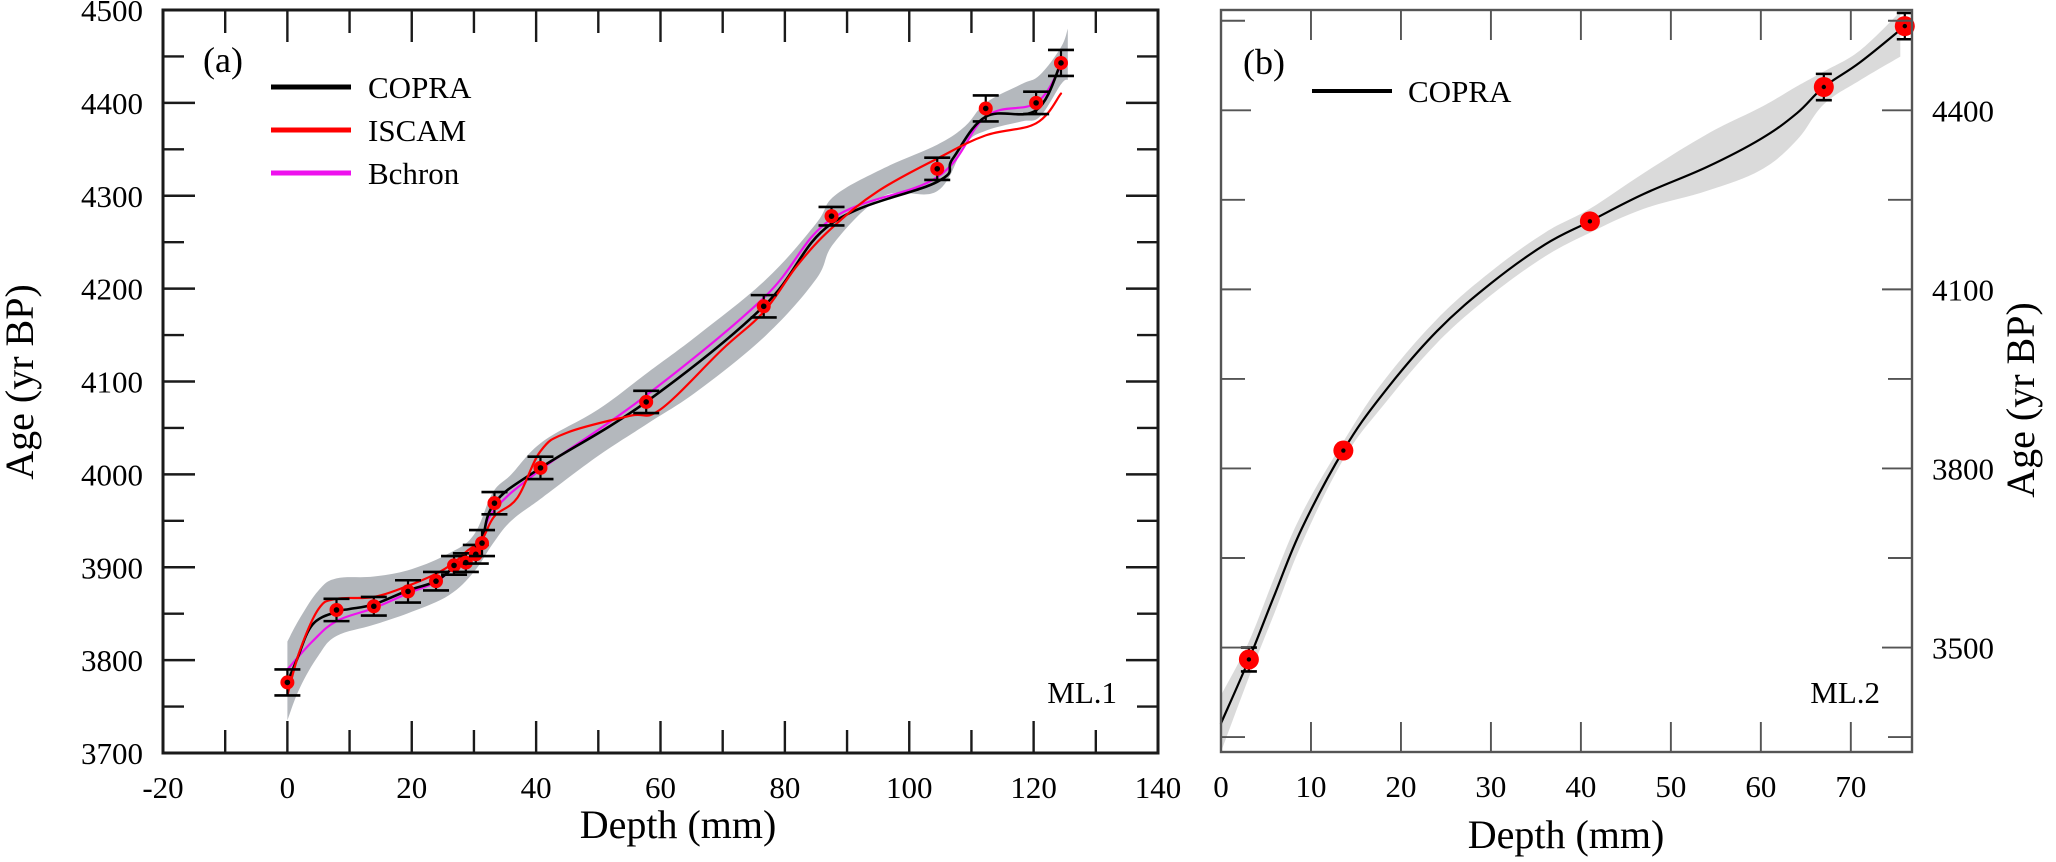 The width and height of the screenshot is (2056, 862). I want to click on legend-b: COPRA, so click(1412, 91).